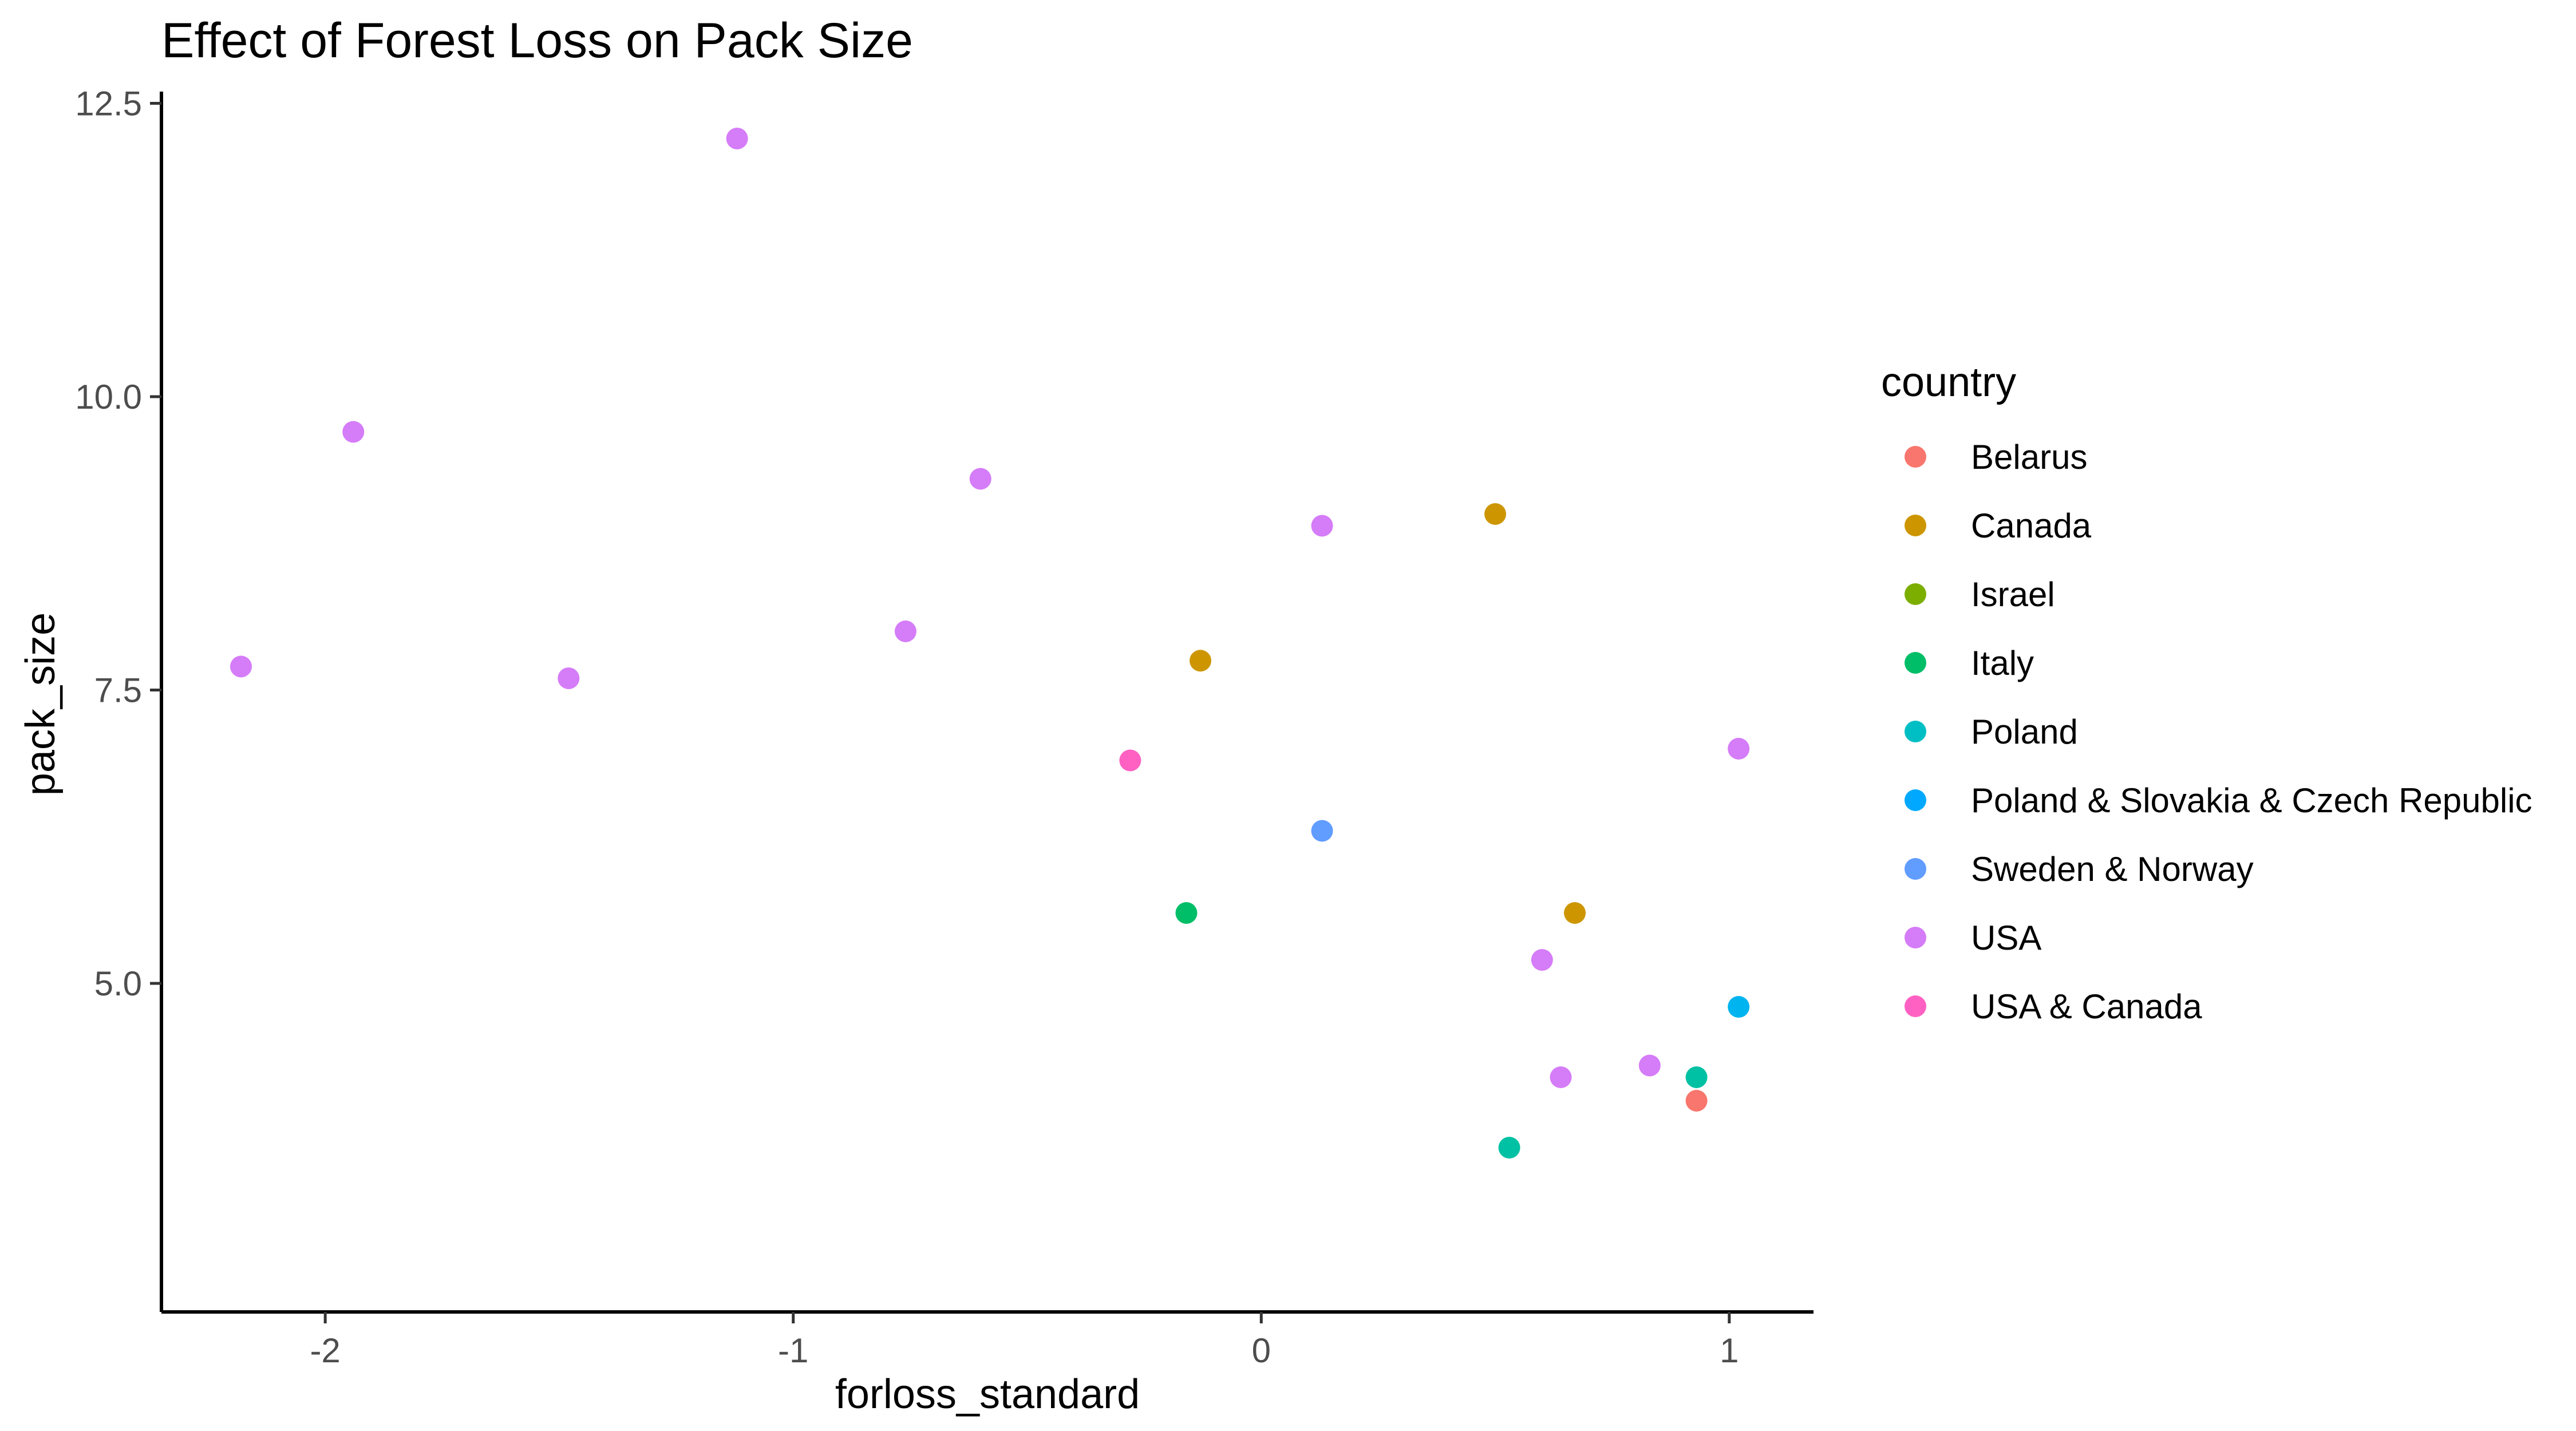  I want to click on legend-label: Sweden & Norway, so click(2112, 869).